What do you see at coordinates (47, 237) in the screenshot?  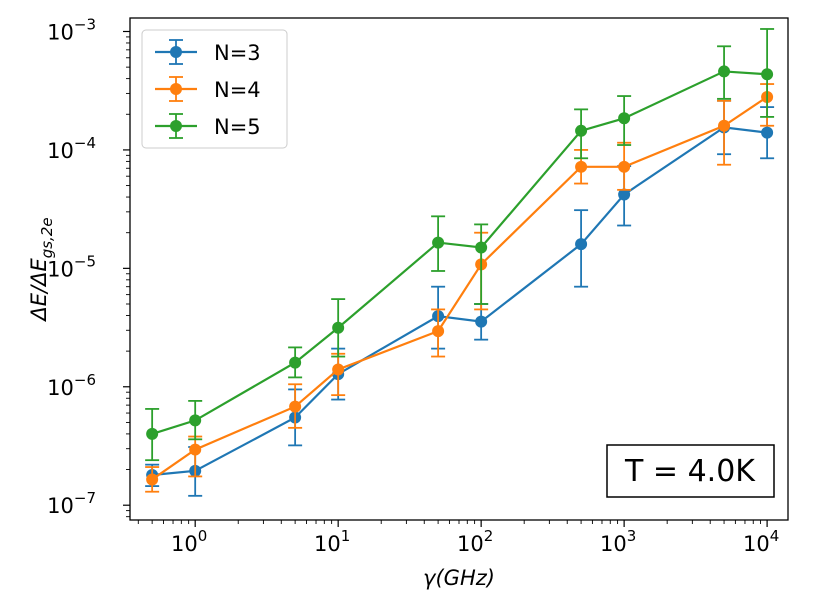 I see `y-axis-label-subscript: gs,2e` at bounding box center [47, 237].